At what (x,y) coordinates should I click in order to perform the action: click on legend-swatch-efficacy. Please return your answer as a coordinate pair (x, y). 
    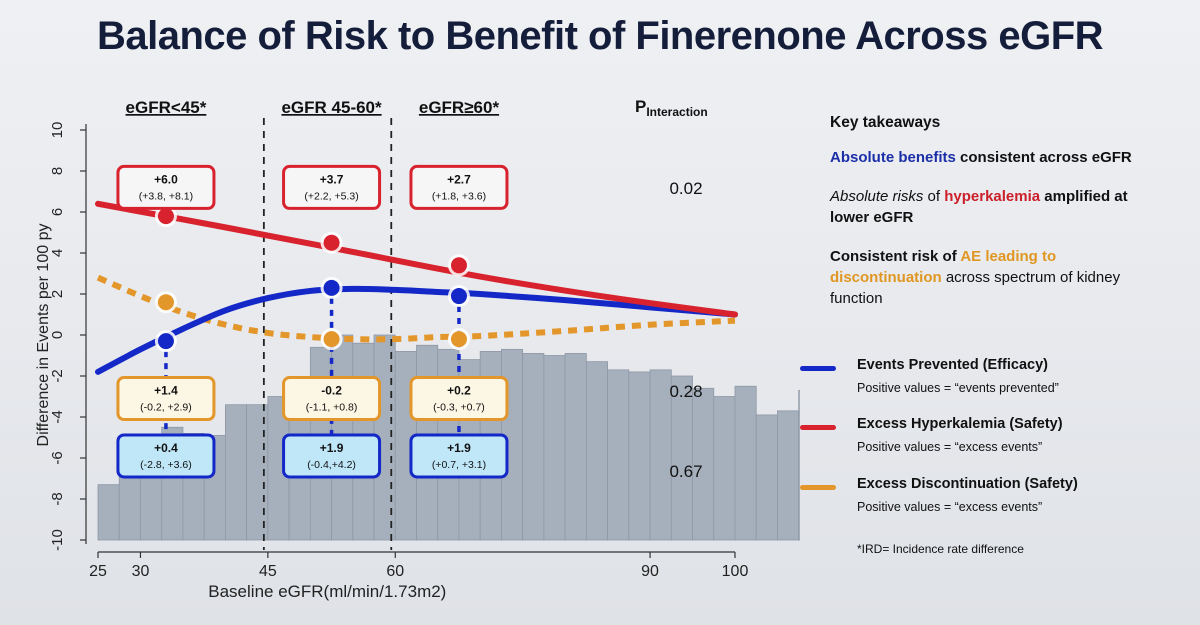
    Looking at the image, I should click on (818, 368).